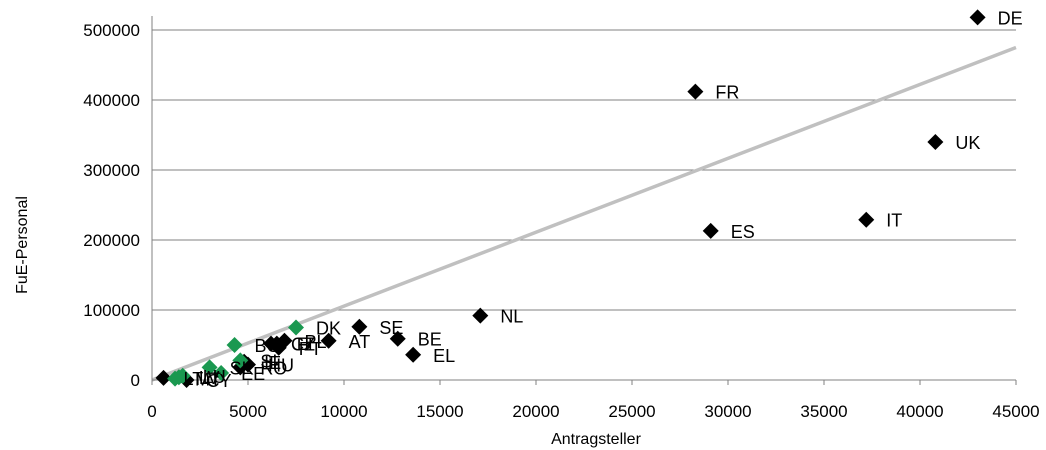  Describe the element at coordinates (221, 373) in the screenshot. I see `data-point-ee` at that location.